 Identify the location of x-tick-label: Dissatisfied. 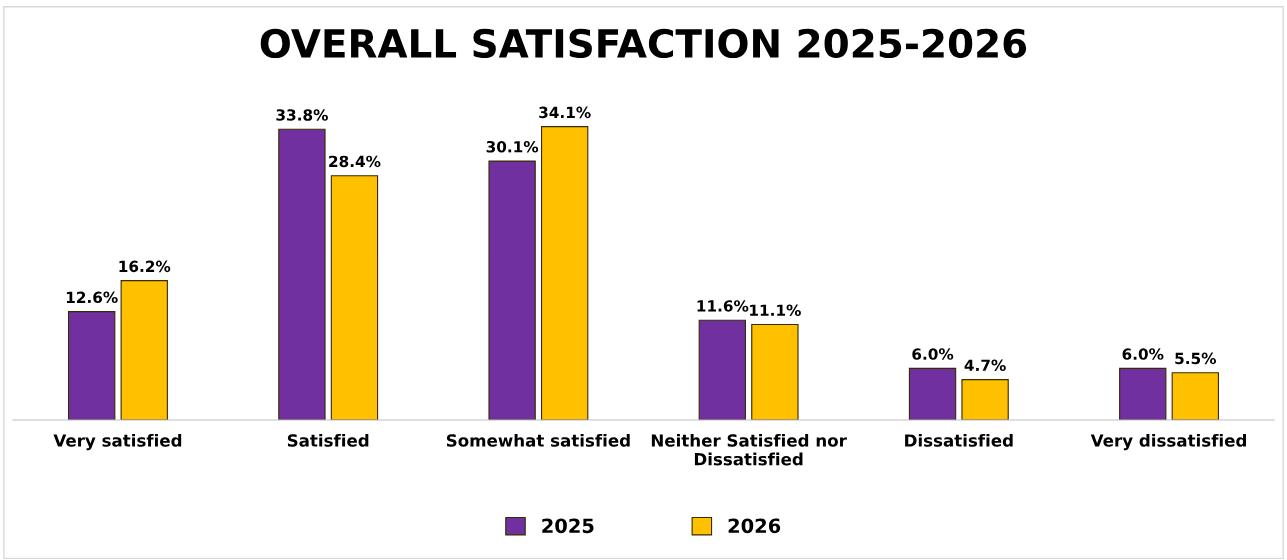
(959, 440).